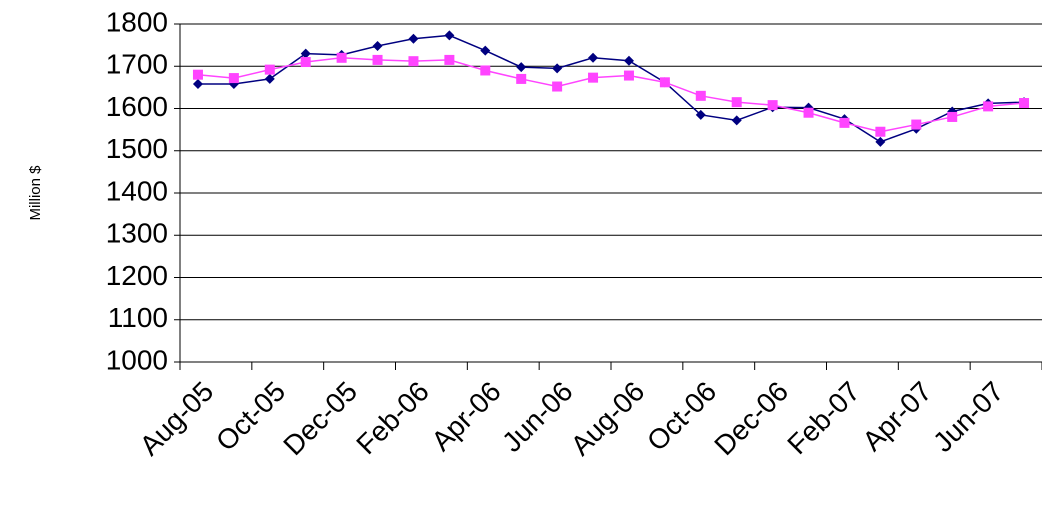  What do you see at coordinates (896, 416) in the screenshot?
I see `x-tick-label: Apr-07` at bounding box center [896, 416].